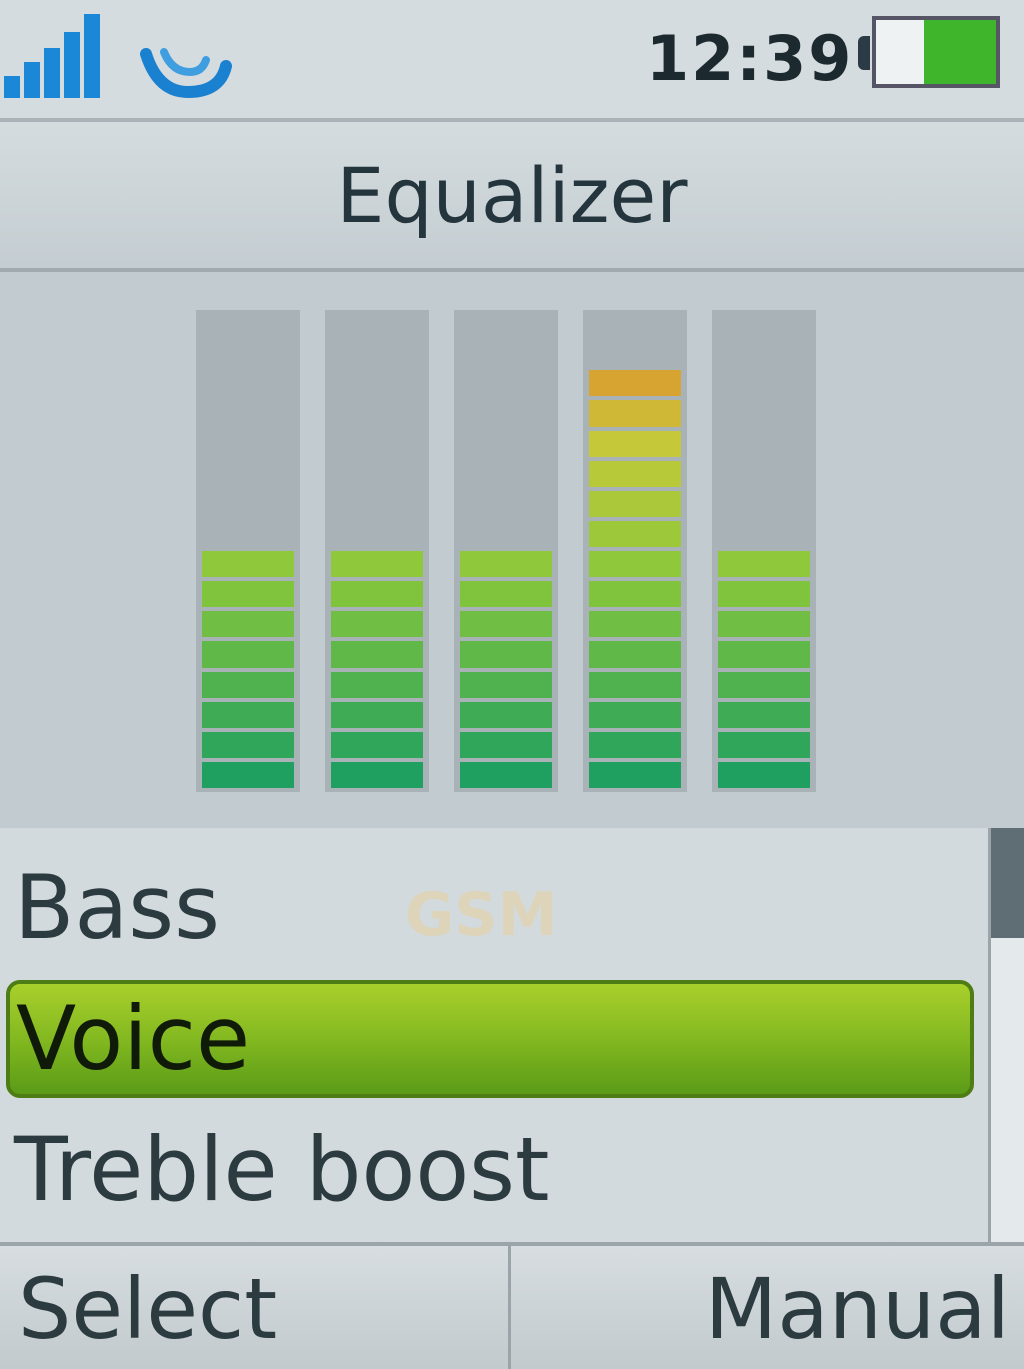  I want to click on list-item-voice: Voice, so click(490, 1039).